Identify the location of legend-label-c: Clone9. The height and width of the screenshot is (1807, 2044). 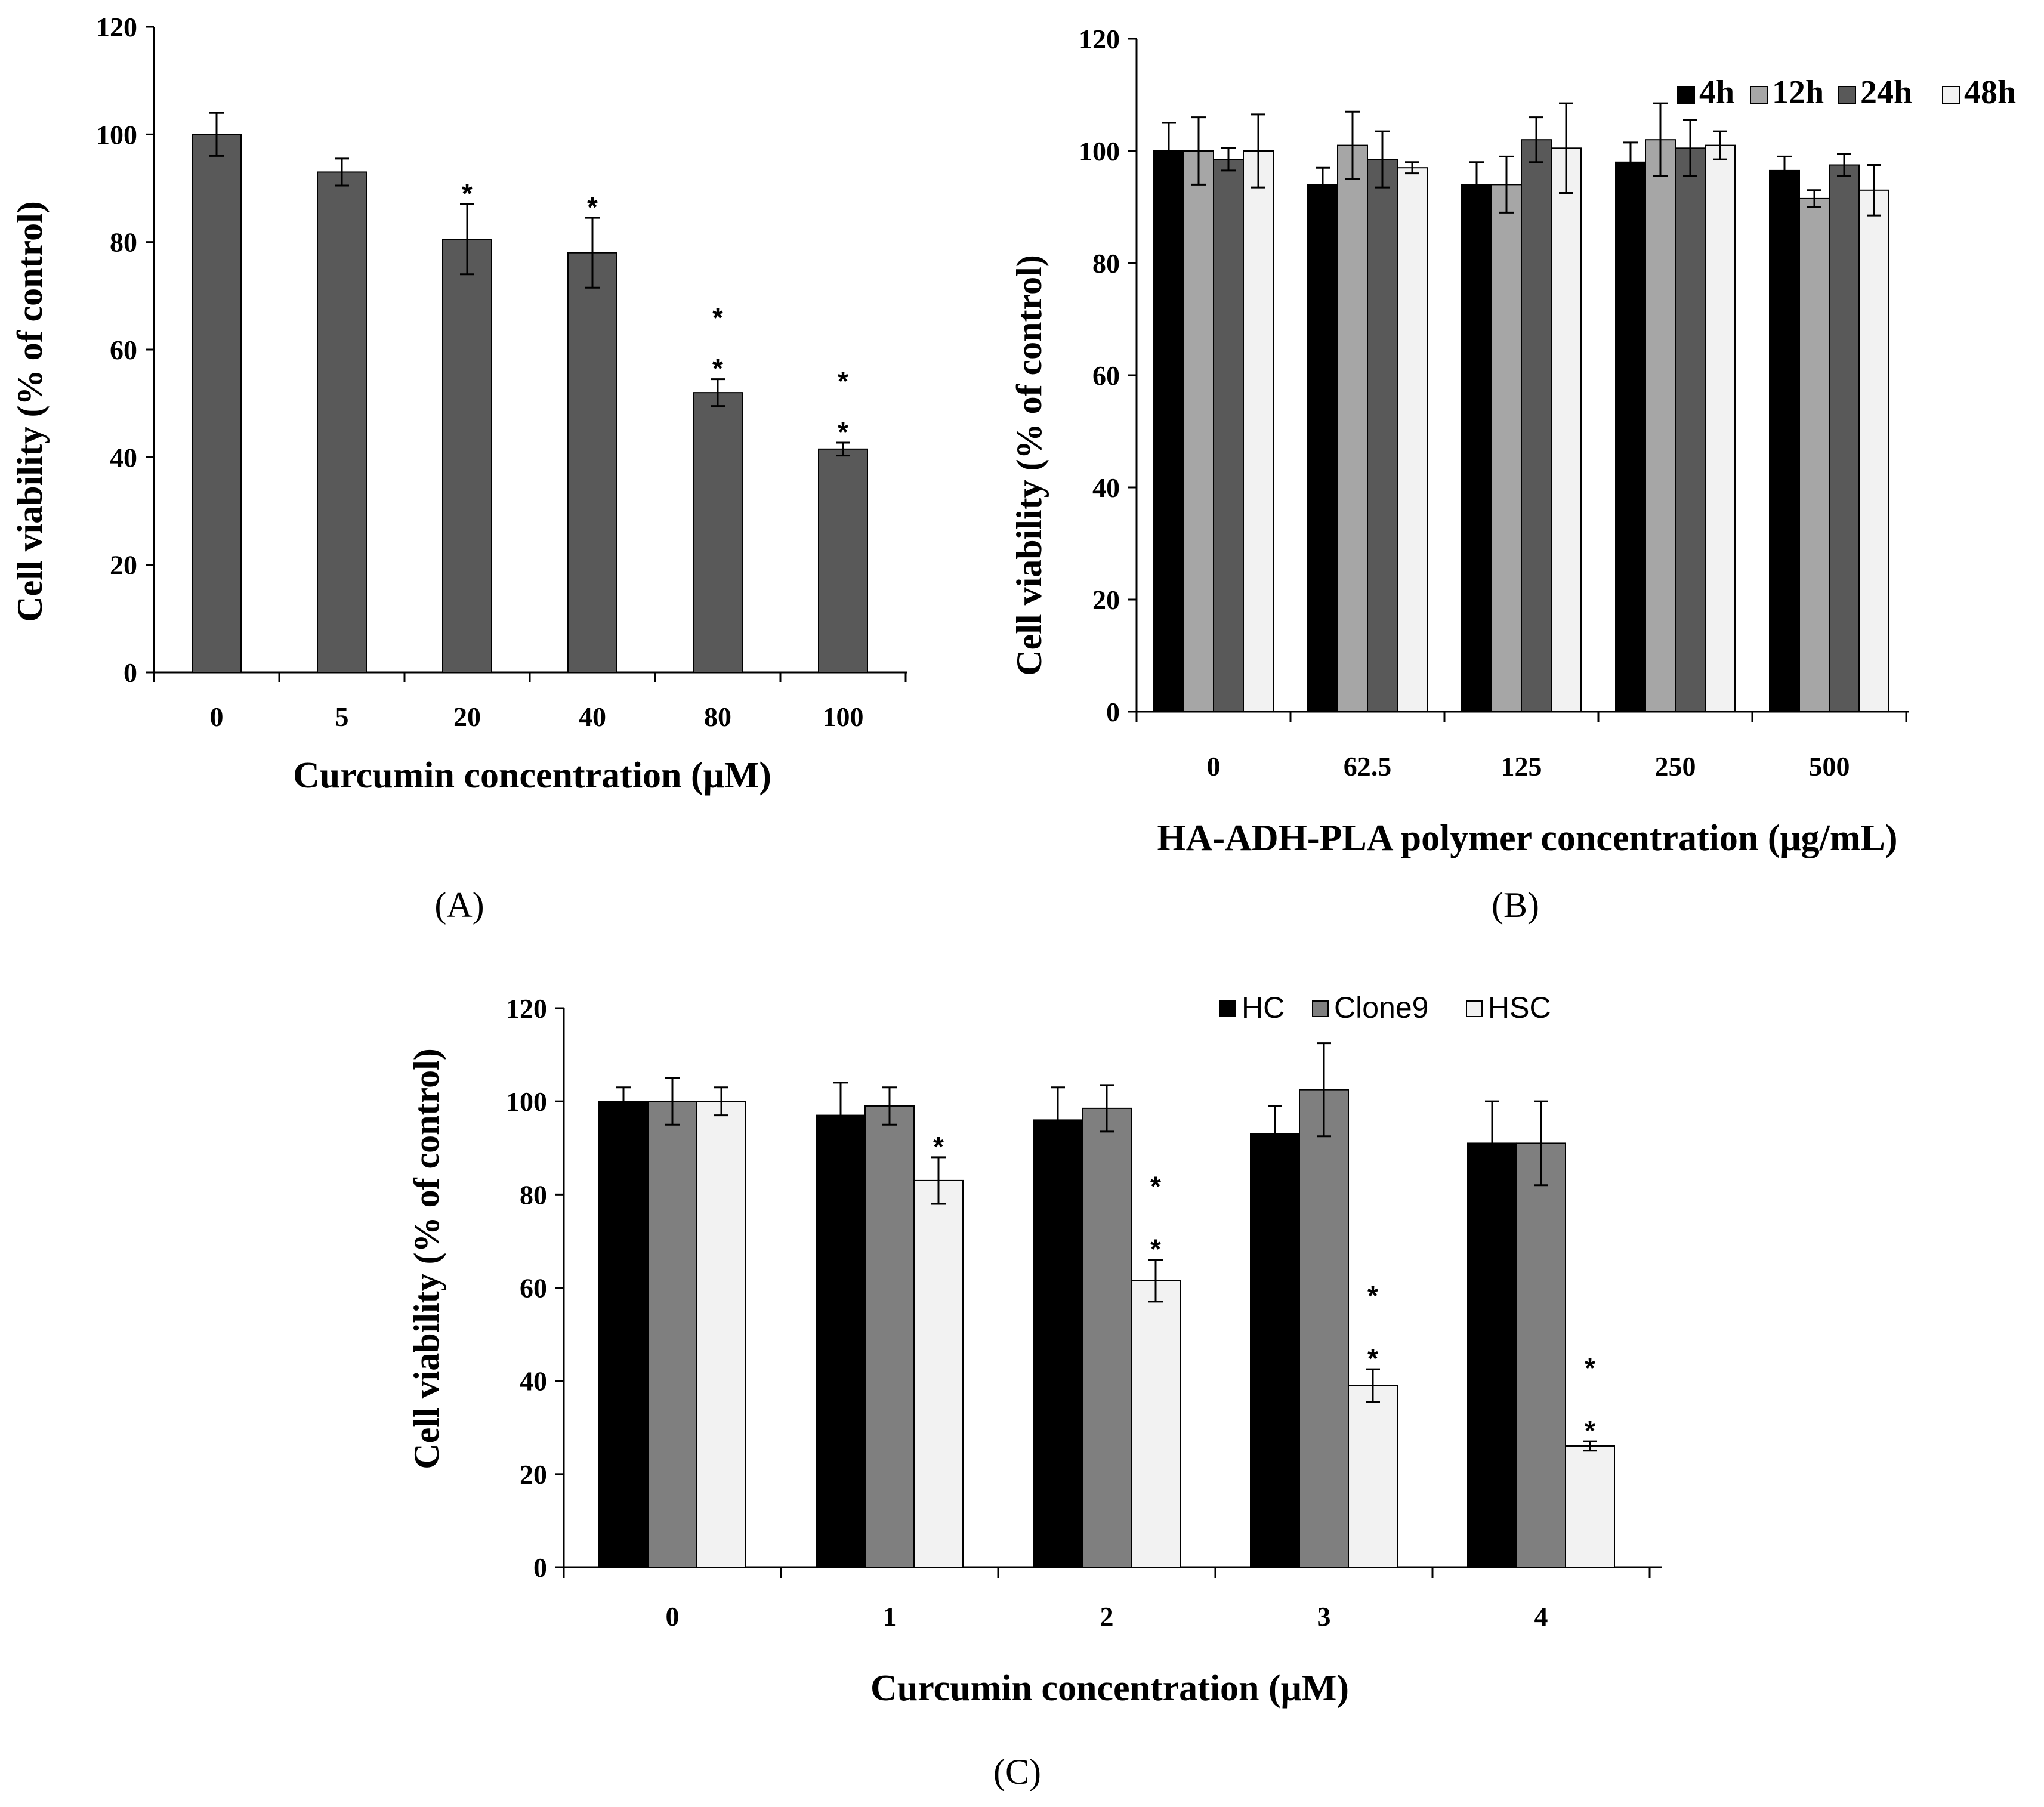
(1381, 1007).